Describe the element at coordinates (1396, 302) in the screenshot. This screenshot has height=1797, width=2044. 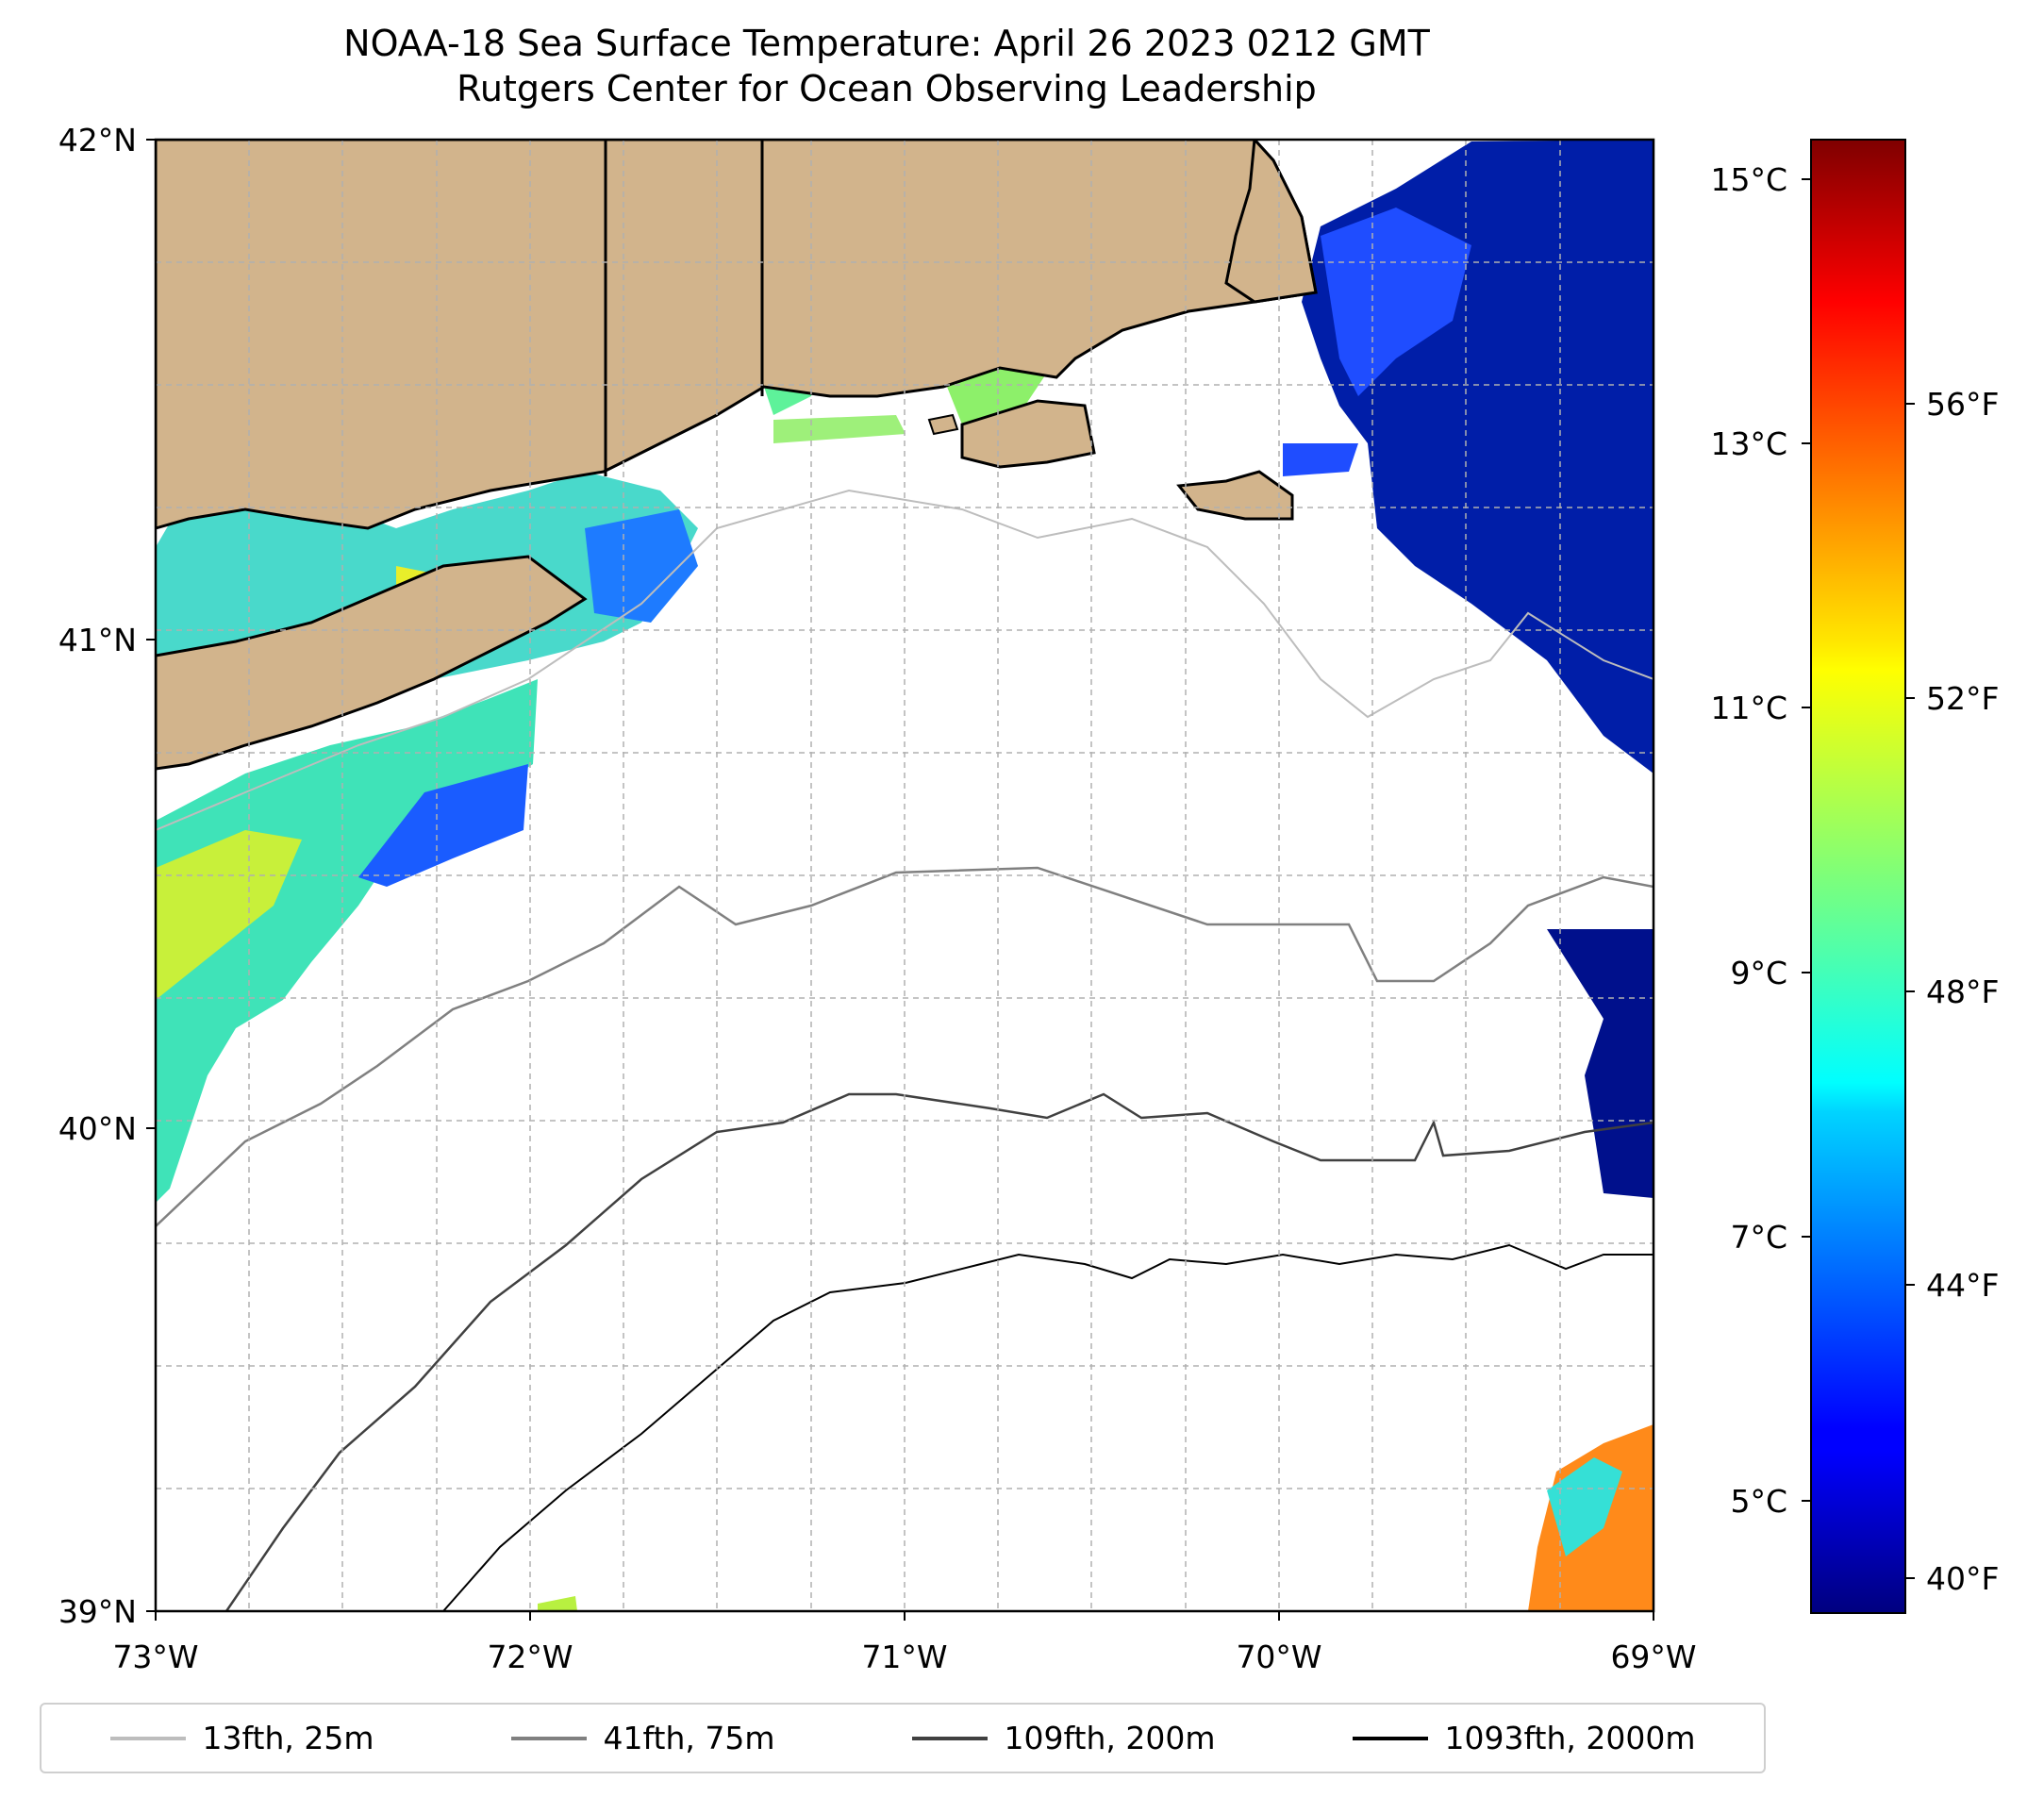
I see `sst-patch-gulf-of-maine-blue` at that location.